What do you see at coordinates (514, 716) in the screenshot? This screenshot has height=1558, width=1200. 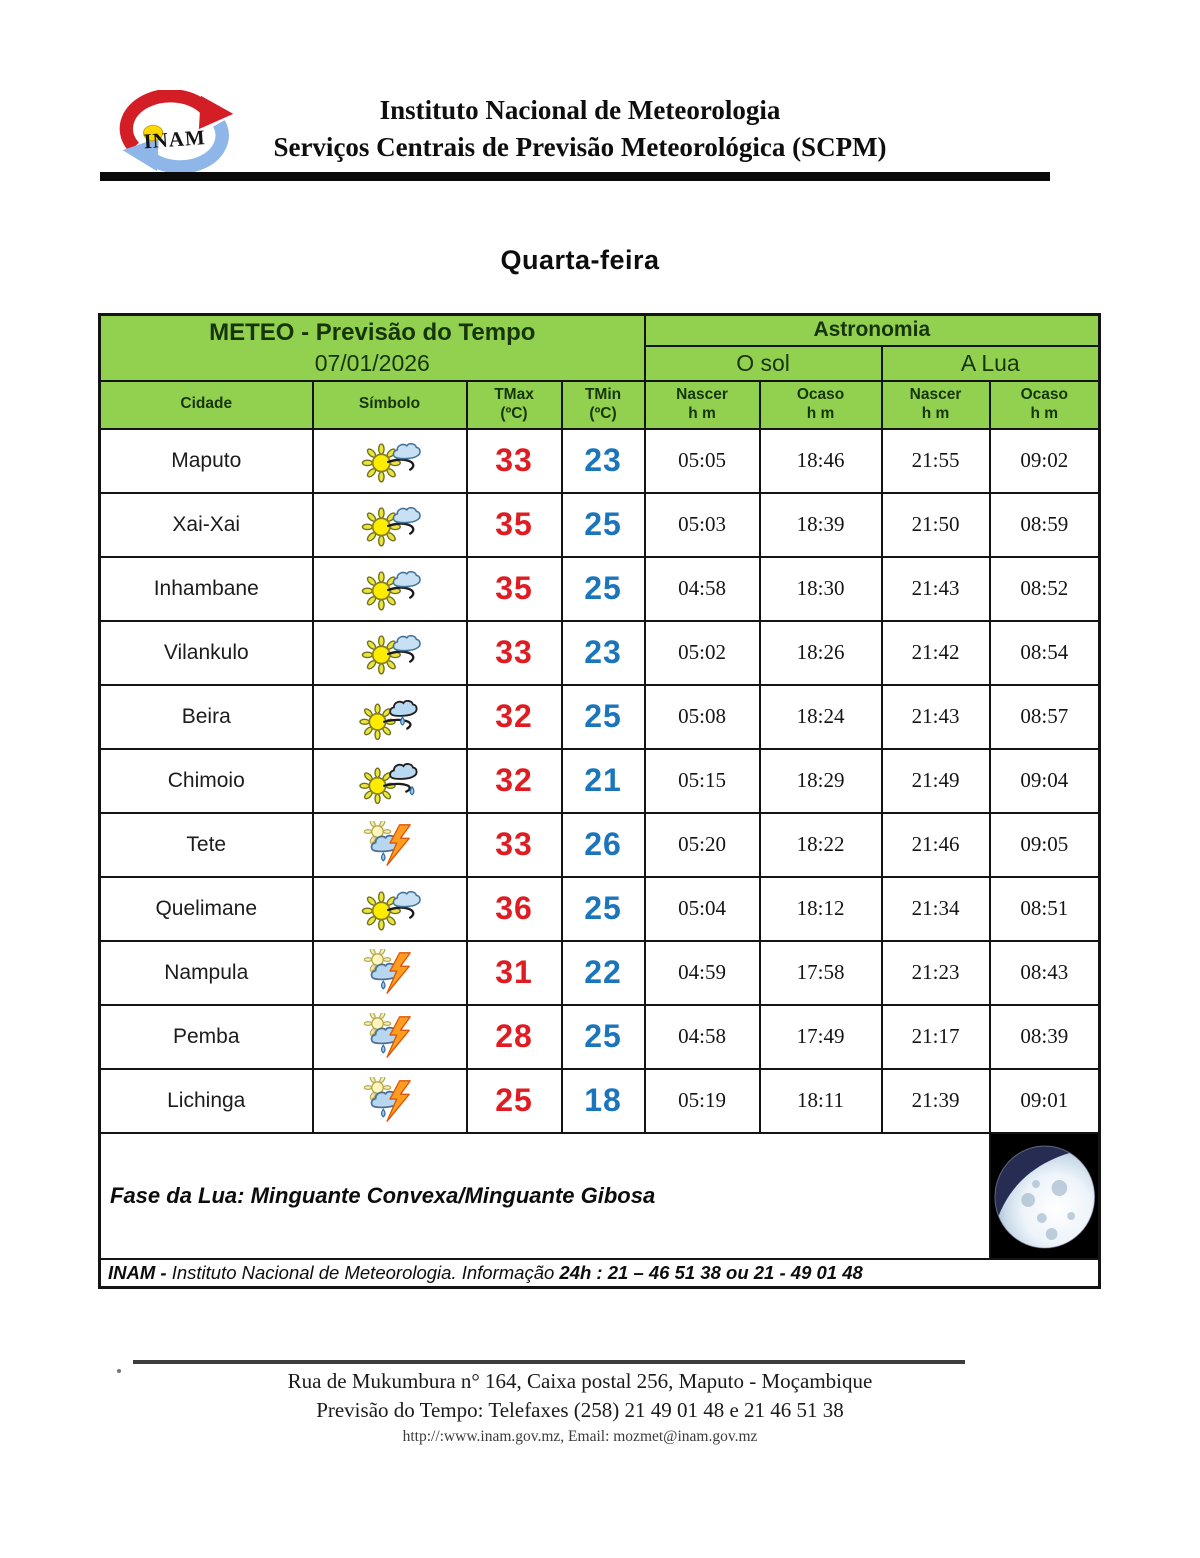 I see `tmax-value: 32` at bounding box center [514, 716].